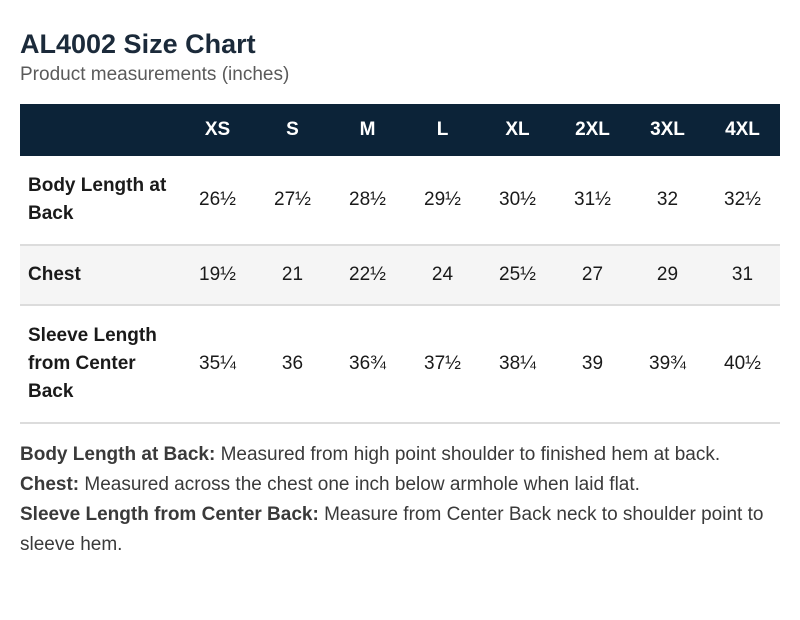 The width and height of the screenshot is (800, 620). What do you see at coordinates (442, 275) in the screenshot?
I see `table-cell: 24` at bounding box center [442, 275].